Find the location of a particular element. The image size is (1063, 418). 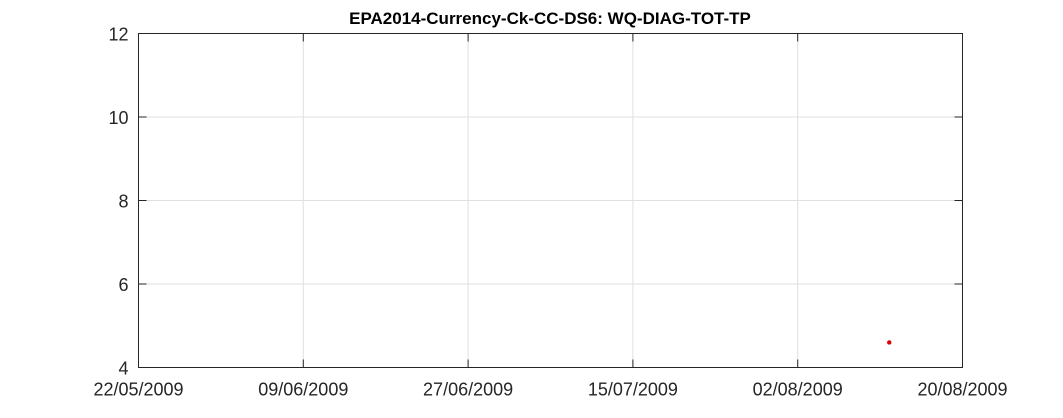

x-tick-label: 20/08/2009 is located at coordinates (962, 390).